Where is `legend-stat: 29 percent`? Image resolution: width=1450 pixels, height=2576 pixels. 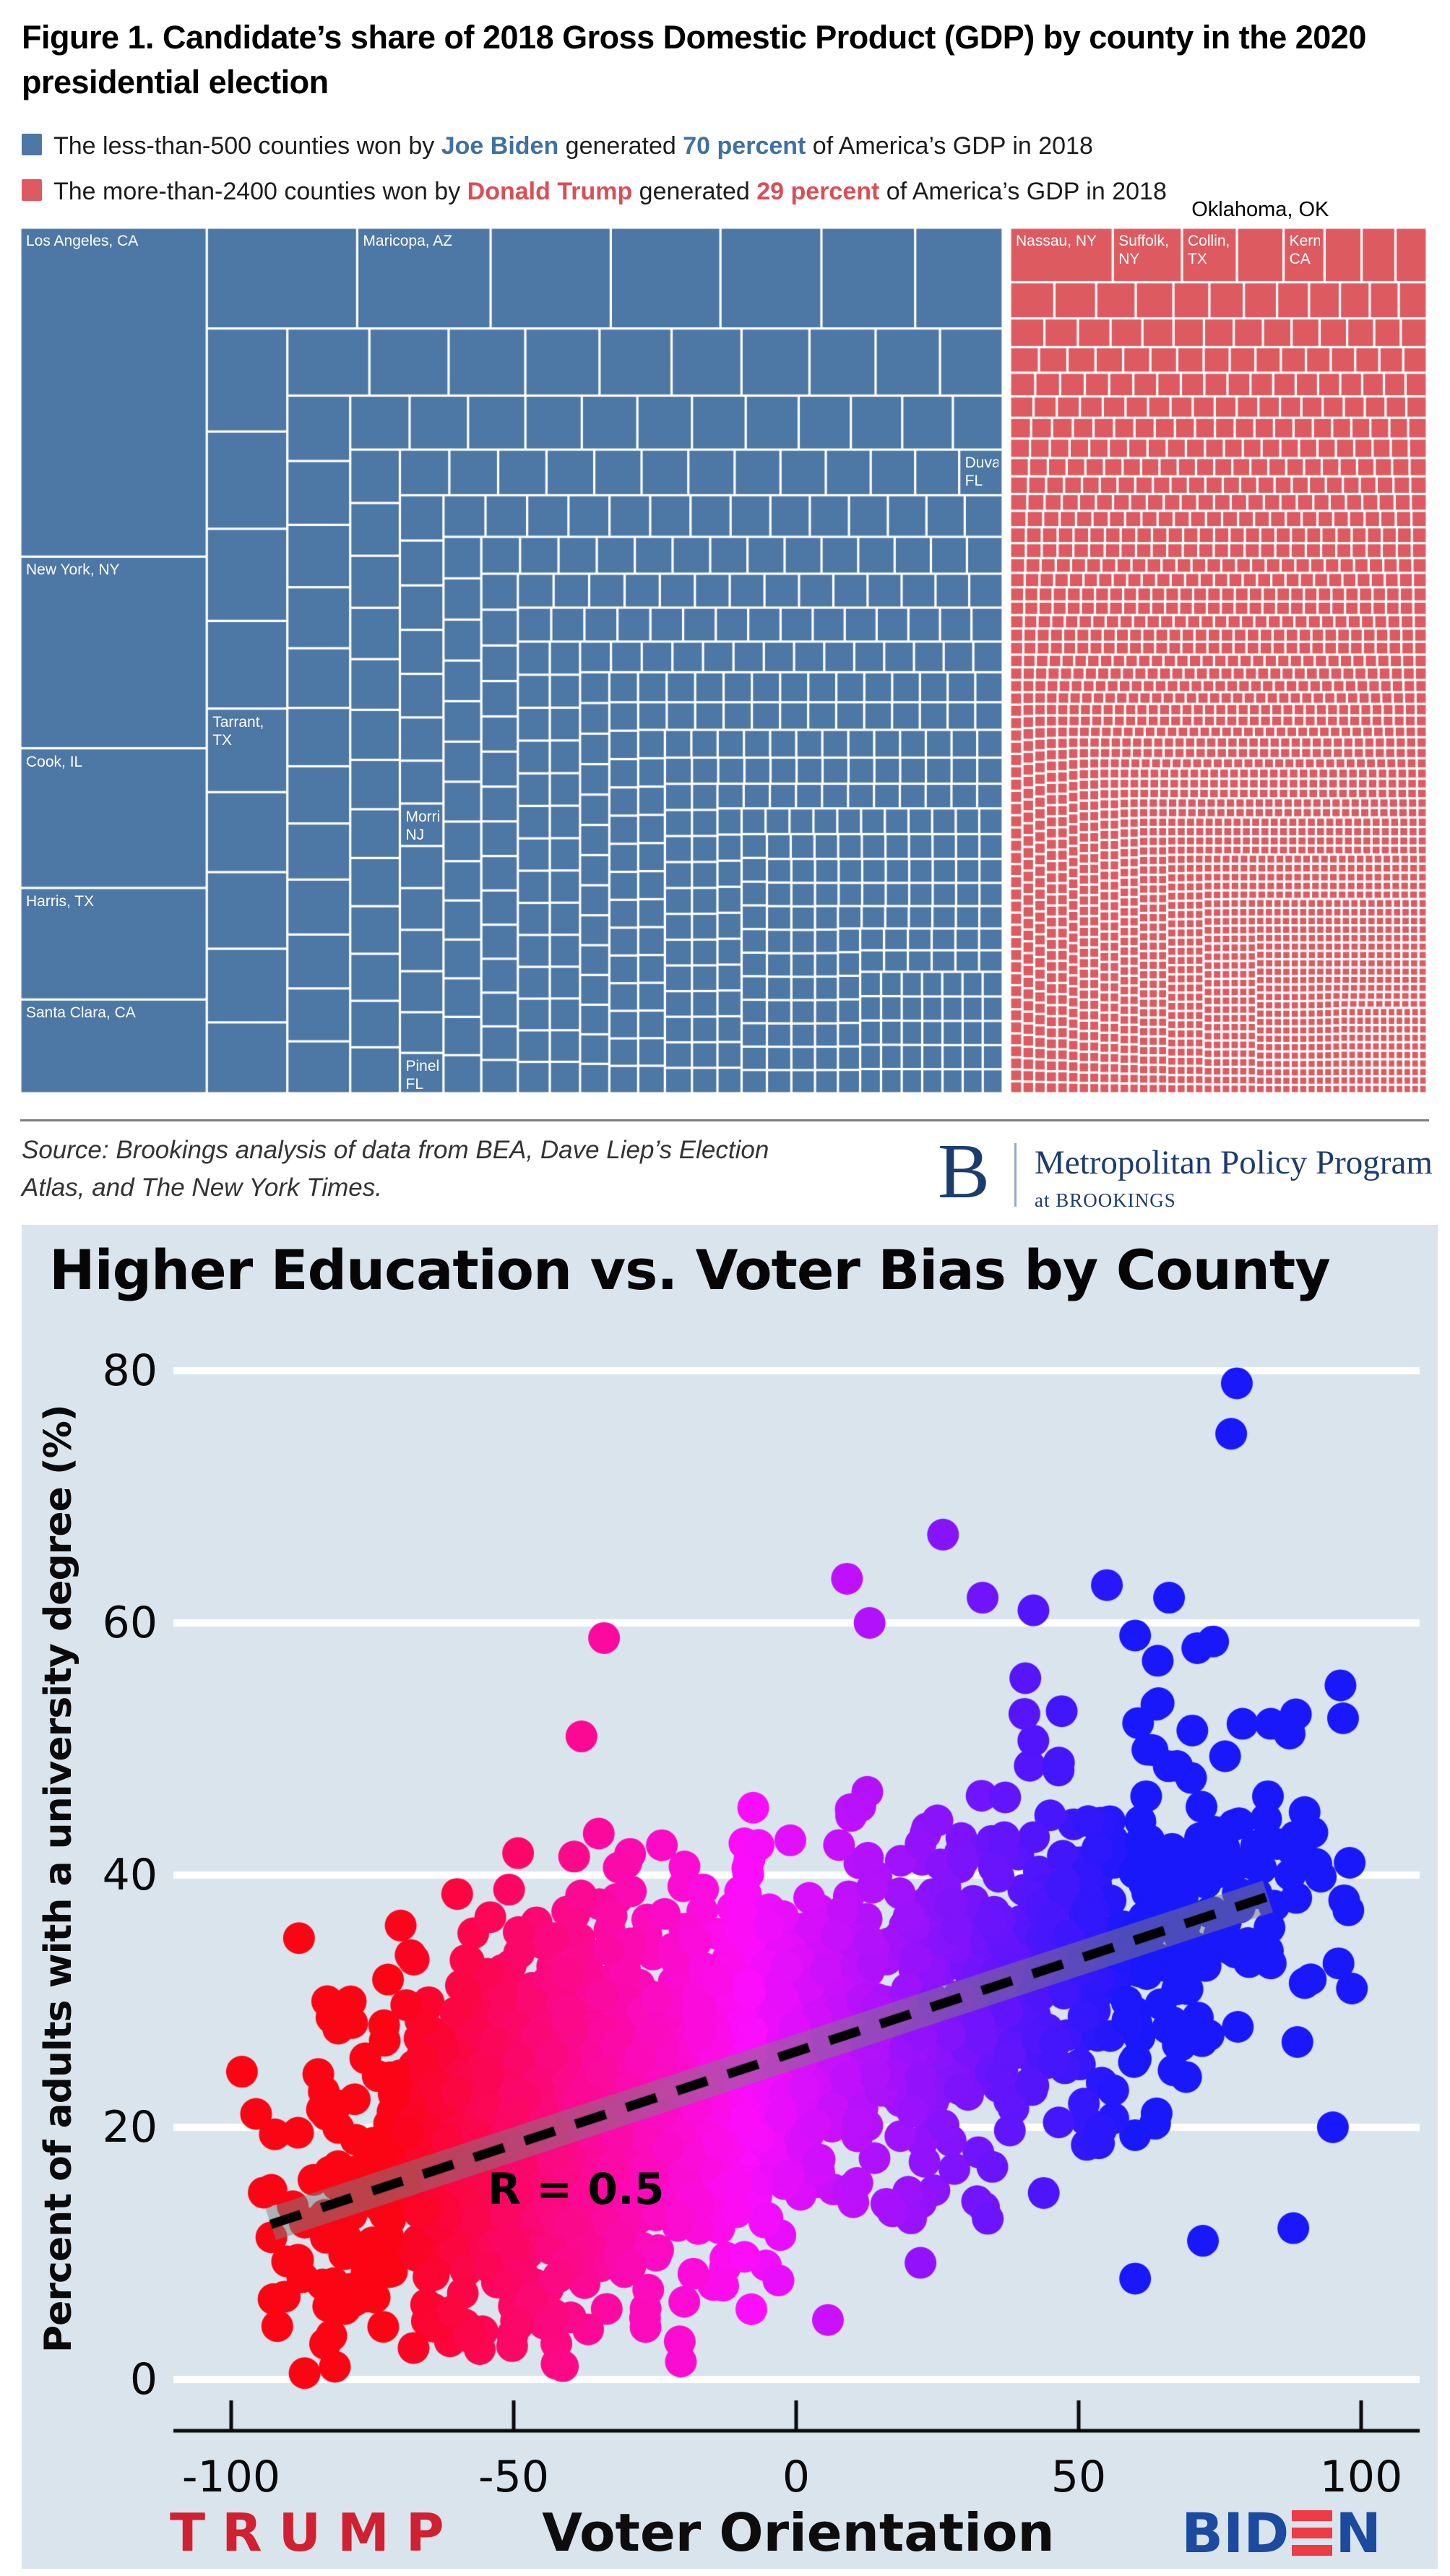
legend-stat: 29 percent is located at coordinates (818, 191).